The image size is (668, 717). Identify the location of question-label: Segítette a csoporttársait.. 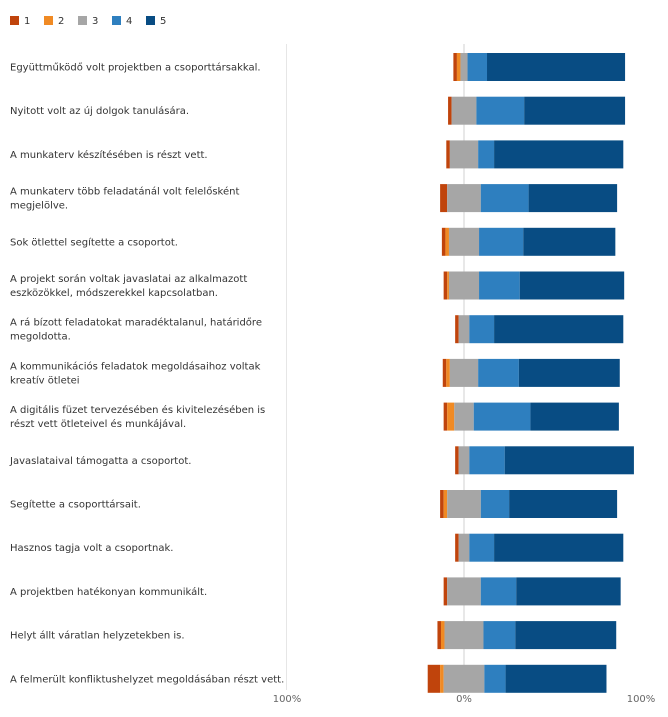
(75, 505).